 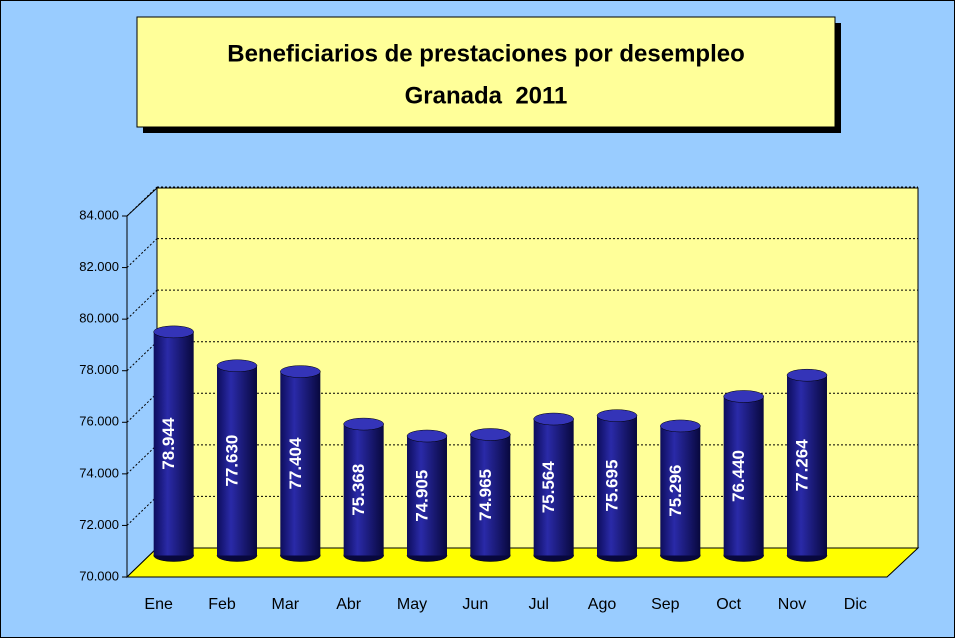 What do you see at coordinates (801, 465) in the screenshot?
I see `data-label: 77.264` at bounding box center [801, 465].